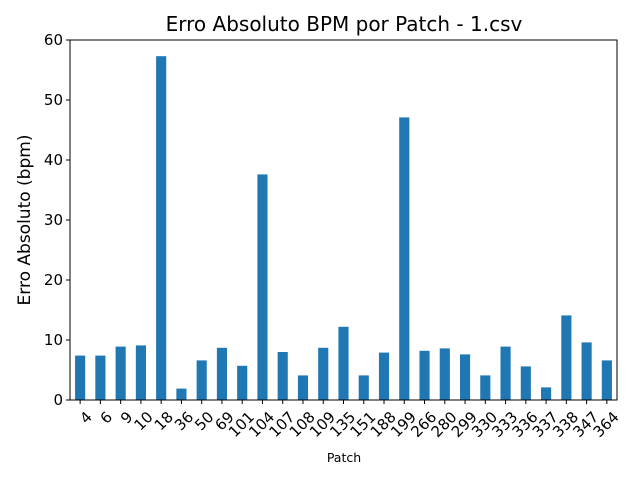  I want to click on chart-title: Erro Absoluto BPM por Patch - 1.csv, so click(344, 24).